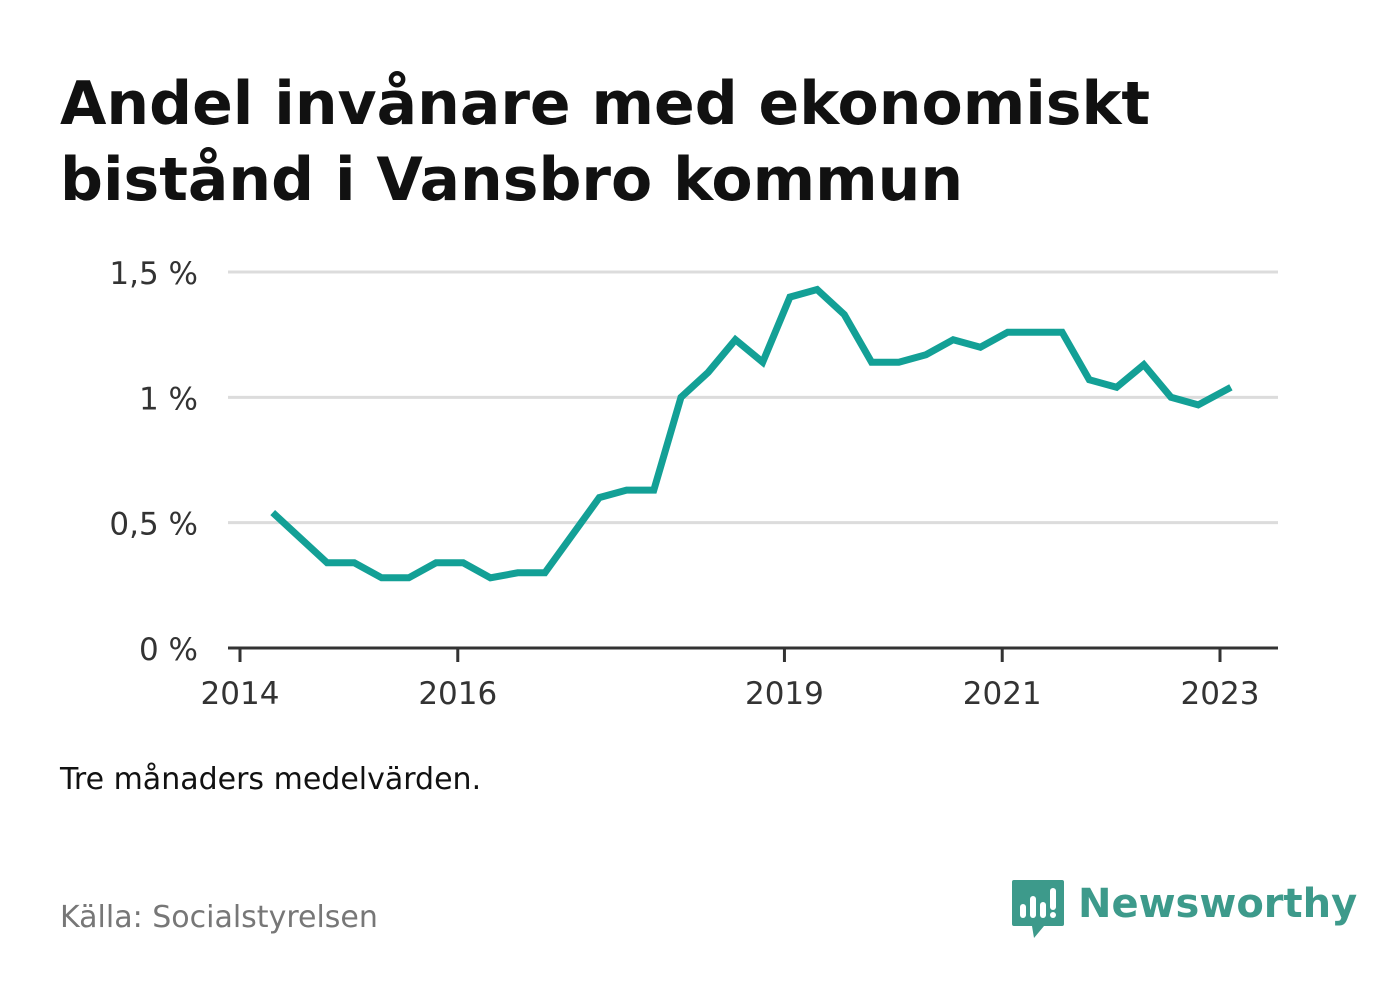 The width and height of the screenshot is (1382, 999). I want to click on chart-note: Tre månaders medelvärden., so click(271, 779).